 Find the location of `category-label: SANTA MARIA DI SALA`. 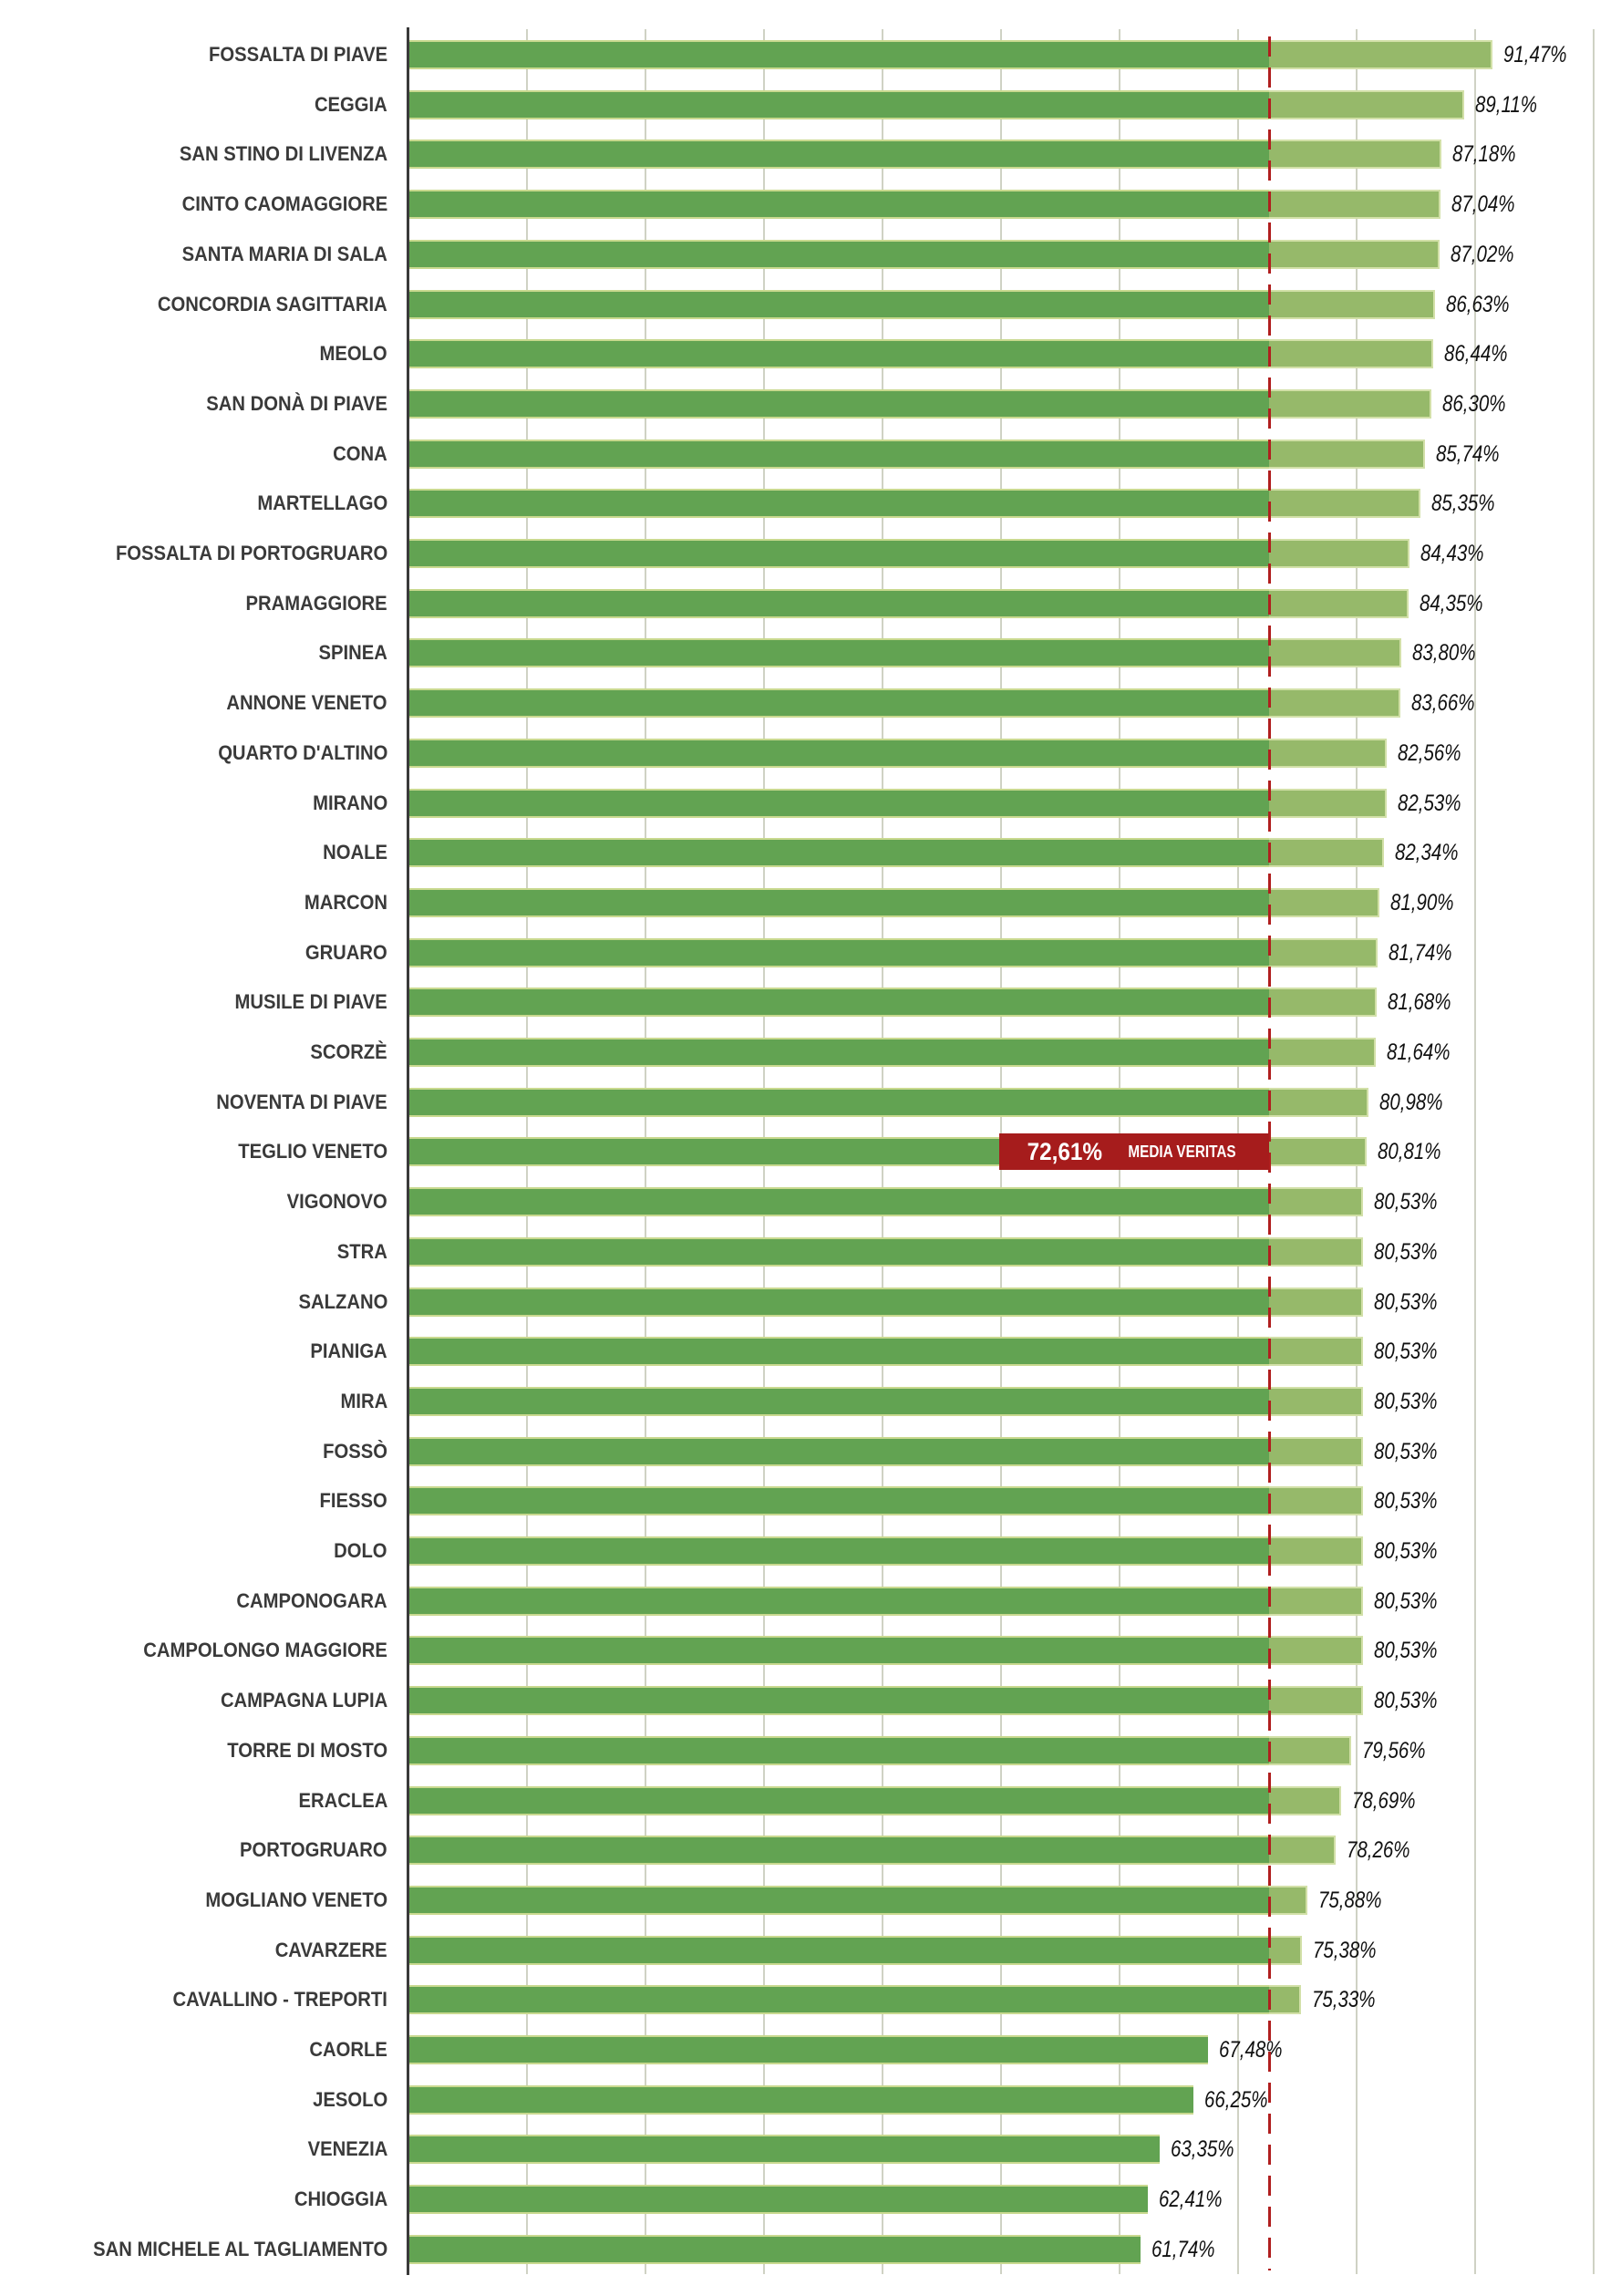

category-label: SANTA MARIA DI SALA is located at coordinates (284, 253).